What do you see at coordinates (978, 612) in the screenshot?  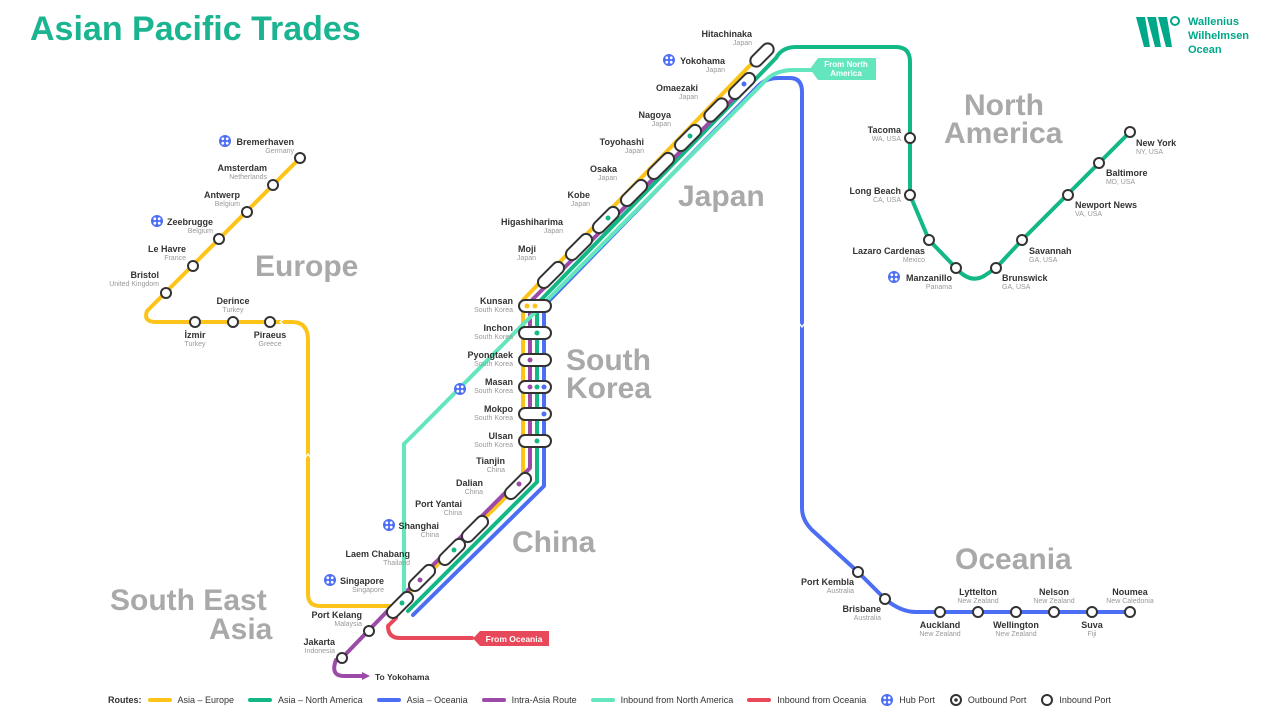 I see `port-marker-lyttelton` at bounding box center [978, 612].